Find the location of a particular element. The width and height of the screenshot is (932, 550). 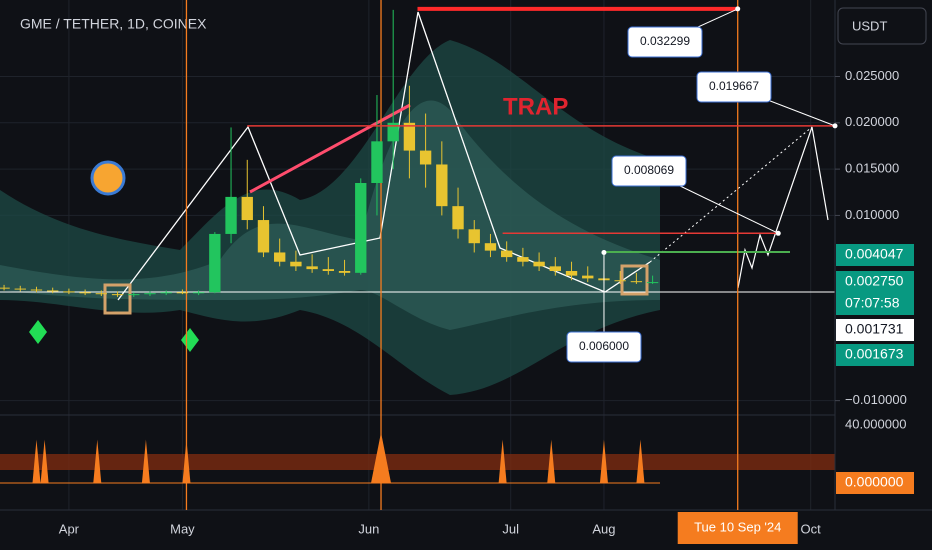

indicator-tag-label: 0.000000 is located at coordinates (874, 482).